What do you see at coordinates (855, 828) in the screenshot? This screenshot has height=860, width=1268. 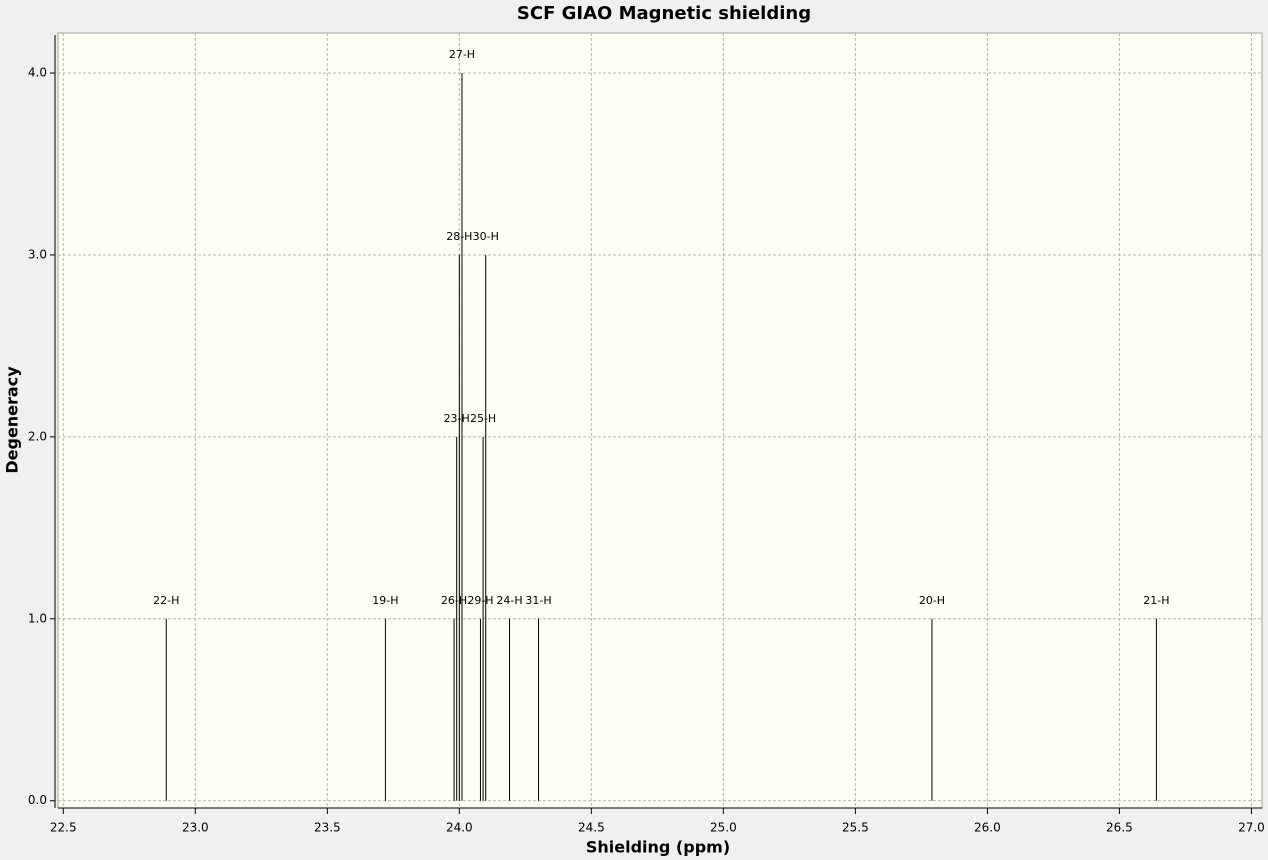 I see `x-tick-label: 25.5` at bounding box center [855, 828].